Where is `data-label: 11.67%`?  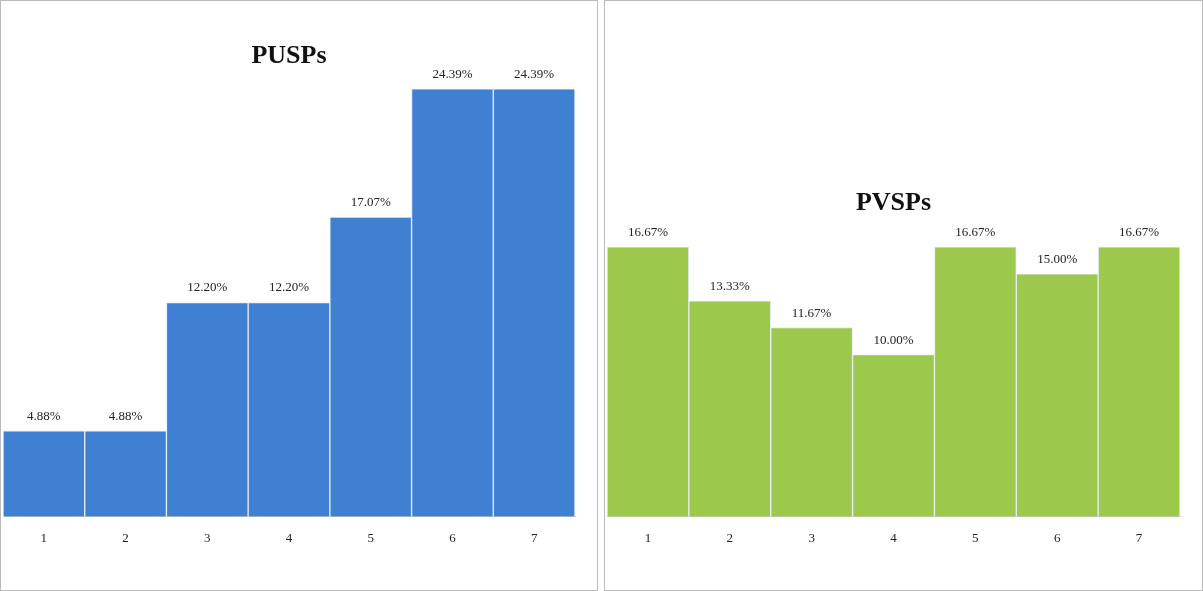 data-label: 11.67% is located at coordinates (811, 312).